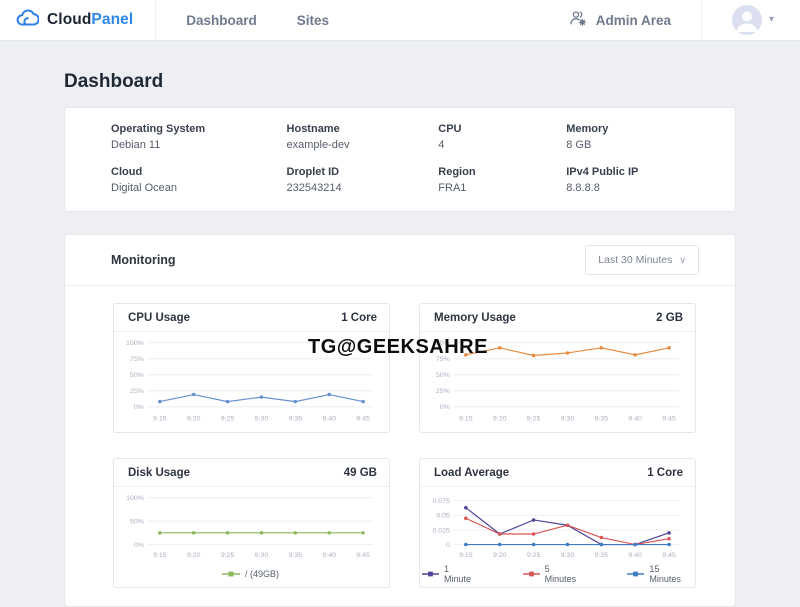 The image size is (800, 607). I want to click on chart-title: Load Average, so click(472, 473).